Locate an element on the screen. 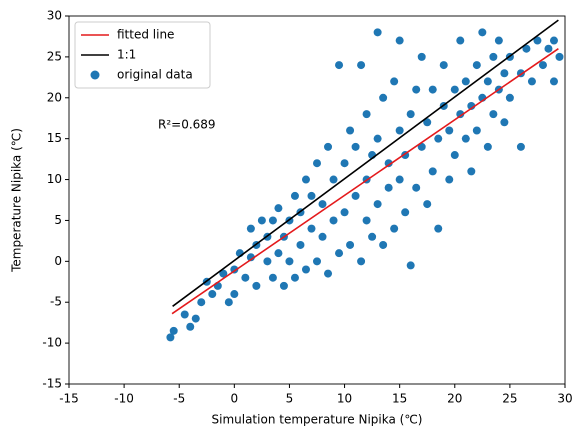 The width and height of the screenshot is (583, 438). y-tick-label: 5 is located at coordinates (58, 220).